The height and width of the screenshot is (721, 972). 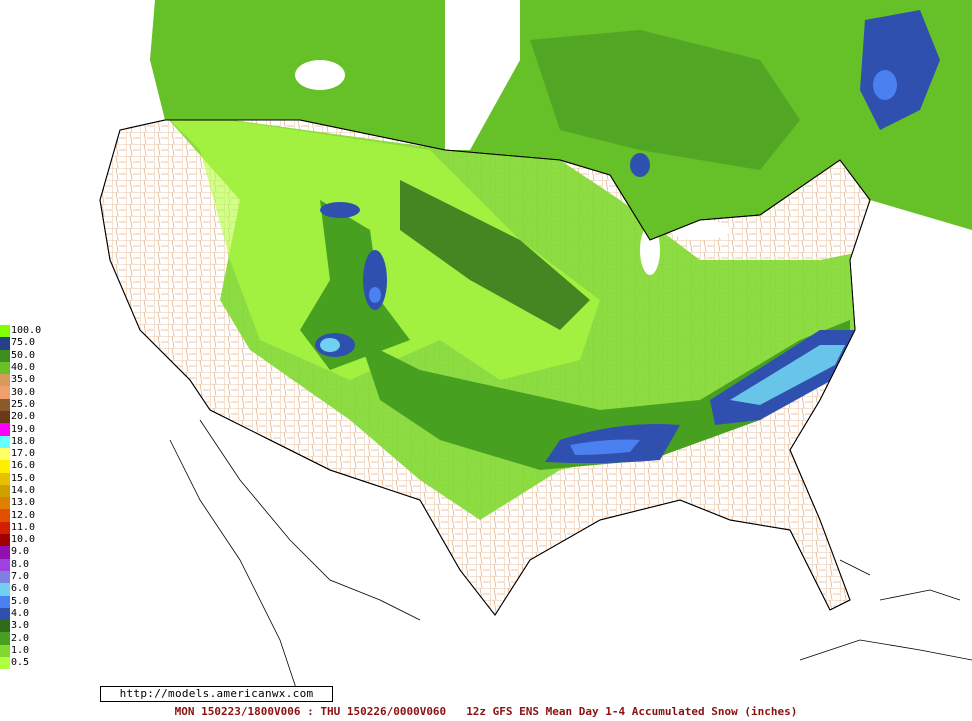 I want to click on legend-label: 30.0, so click(x=23, y=392).